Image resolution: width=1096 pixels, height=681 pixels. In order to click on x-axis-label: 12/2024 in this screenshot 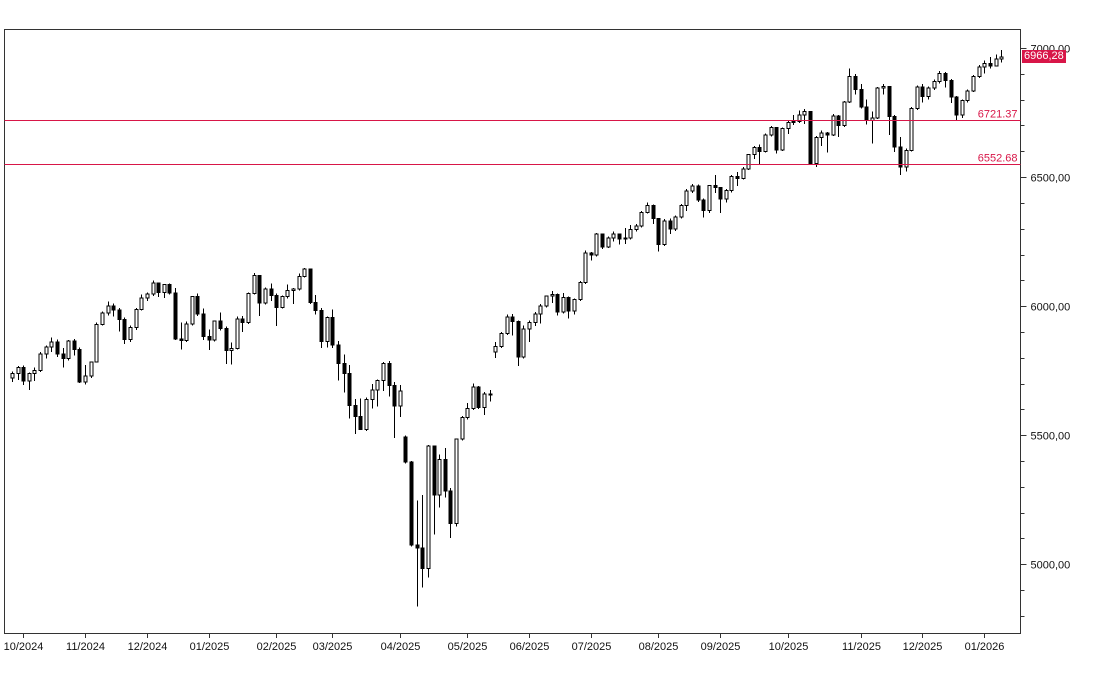, I will do `click(148, 647)`.